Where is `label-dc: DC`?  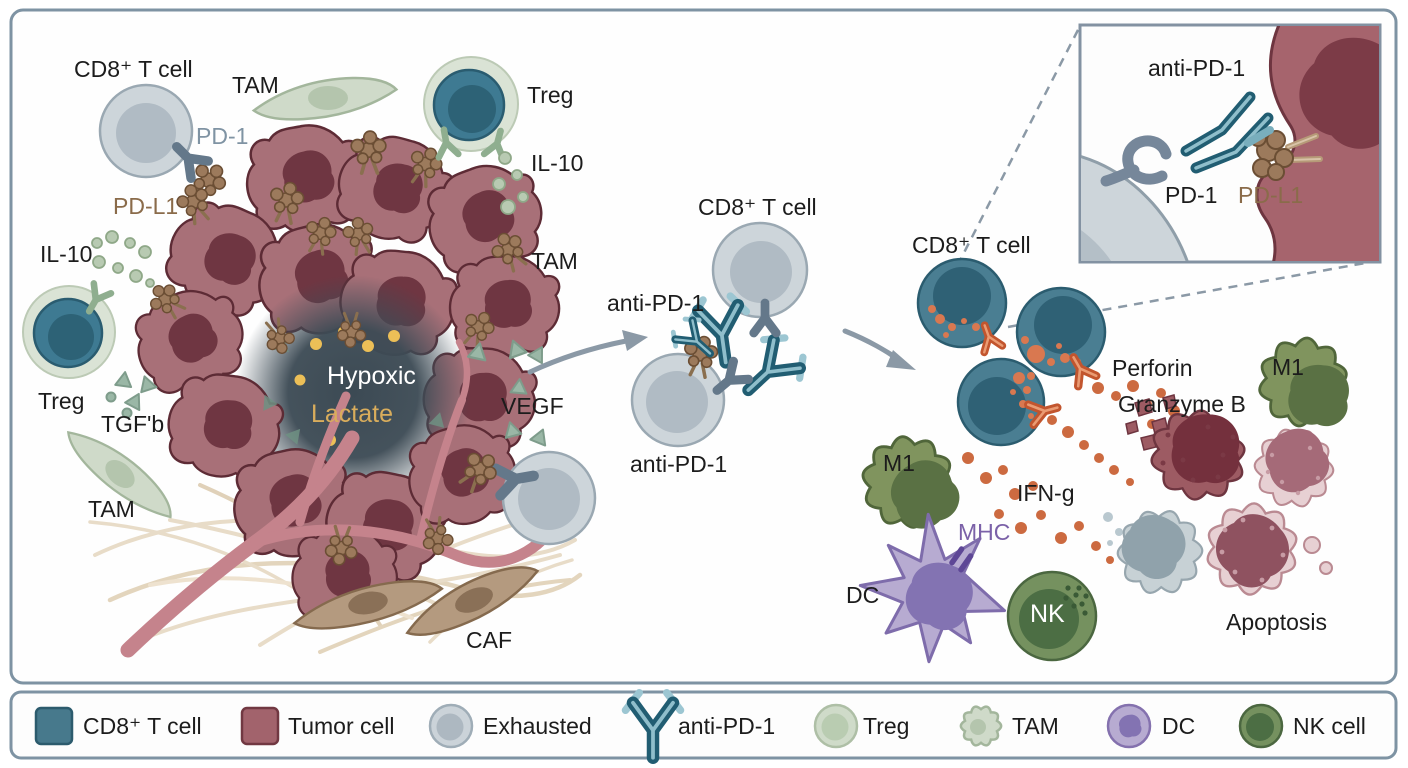
label-dc: DC is located at coordinates (863, 595).